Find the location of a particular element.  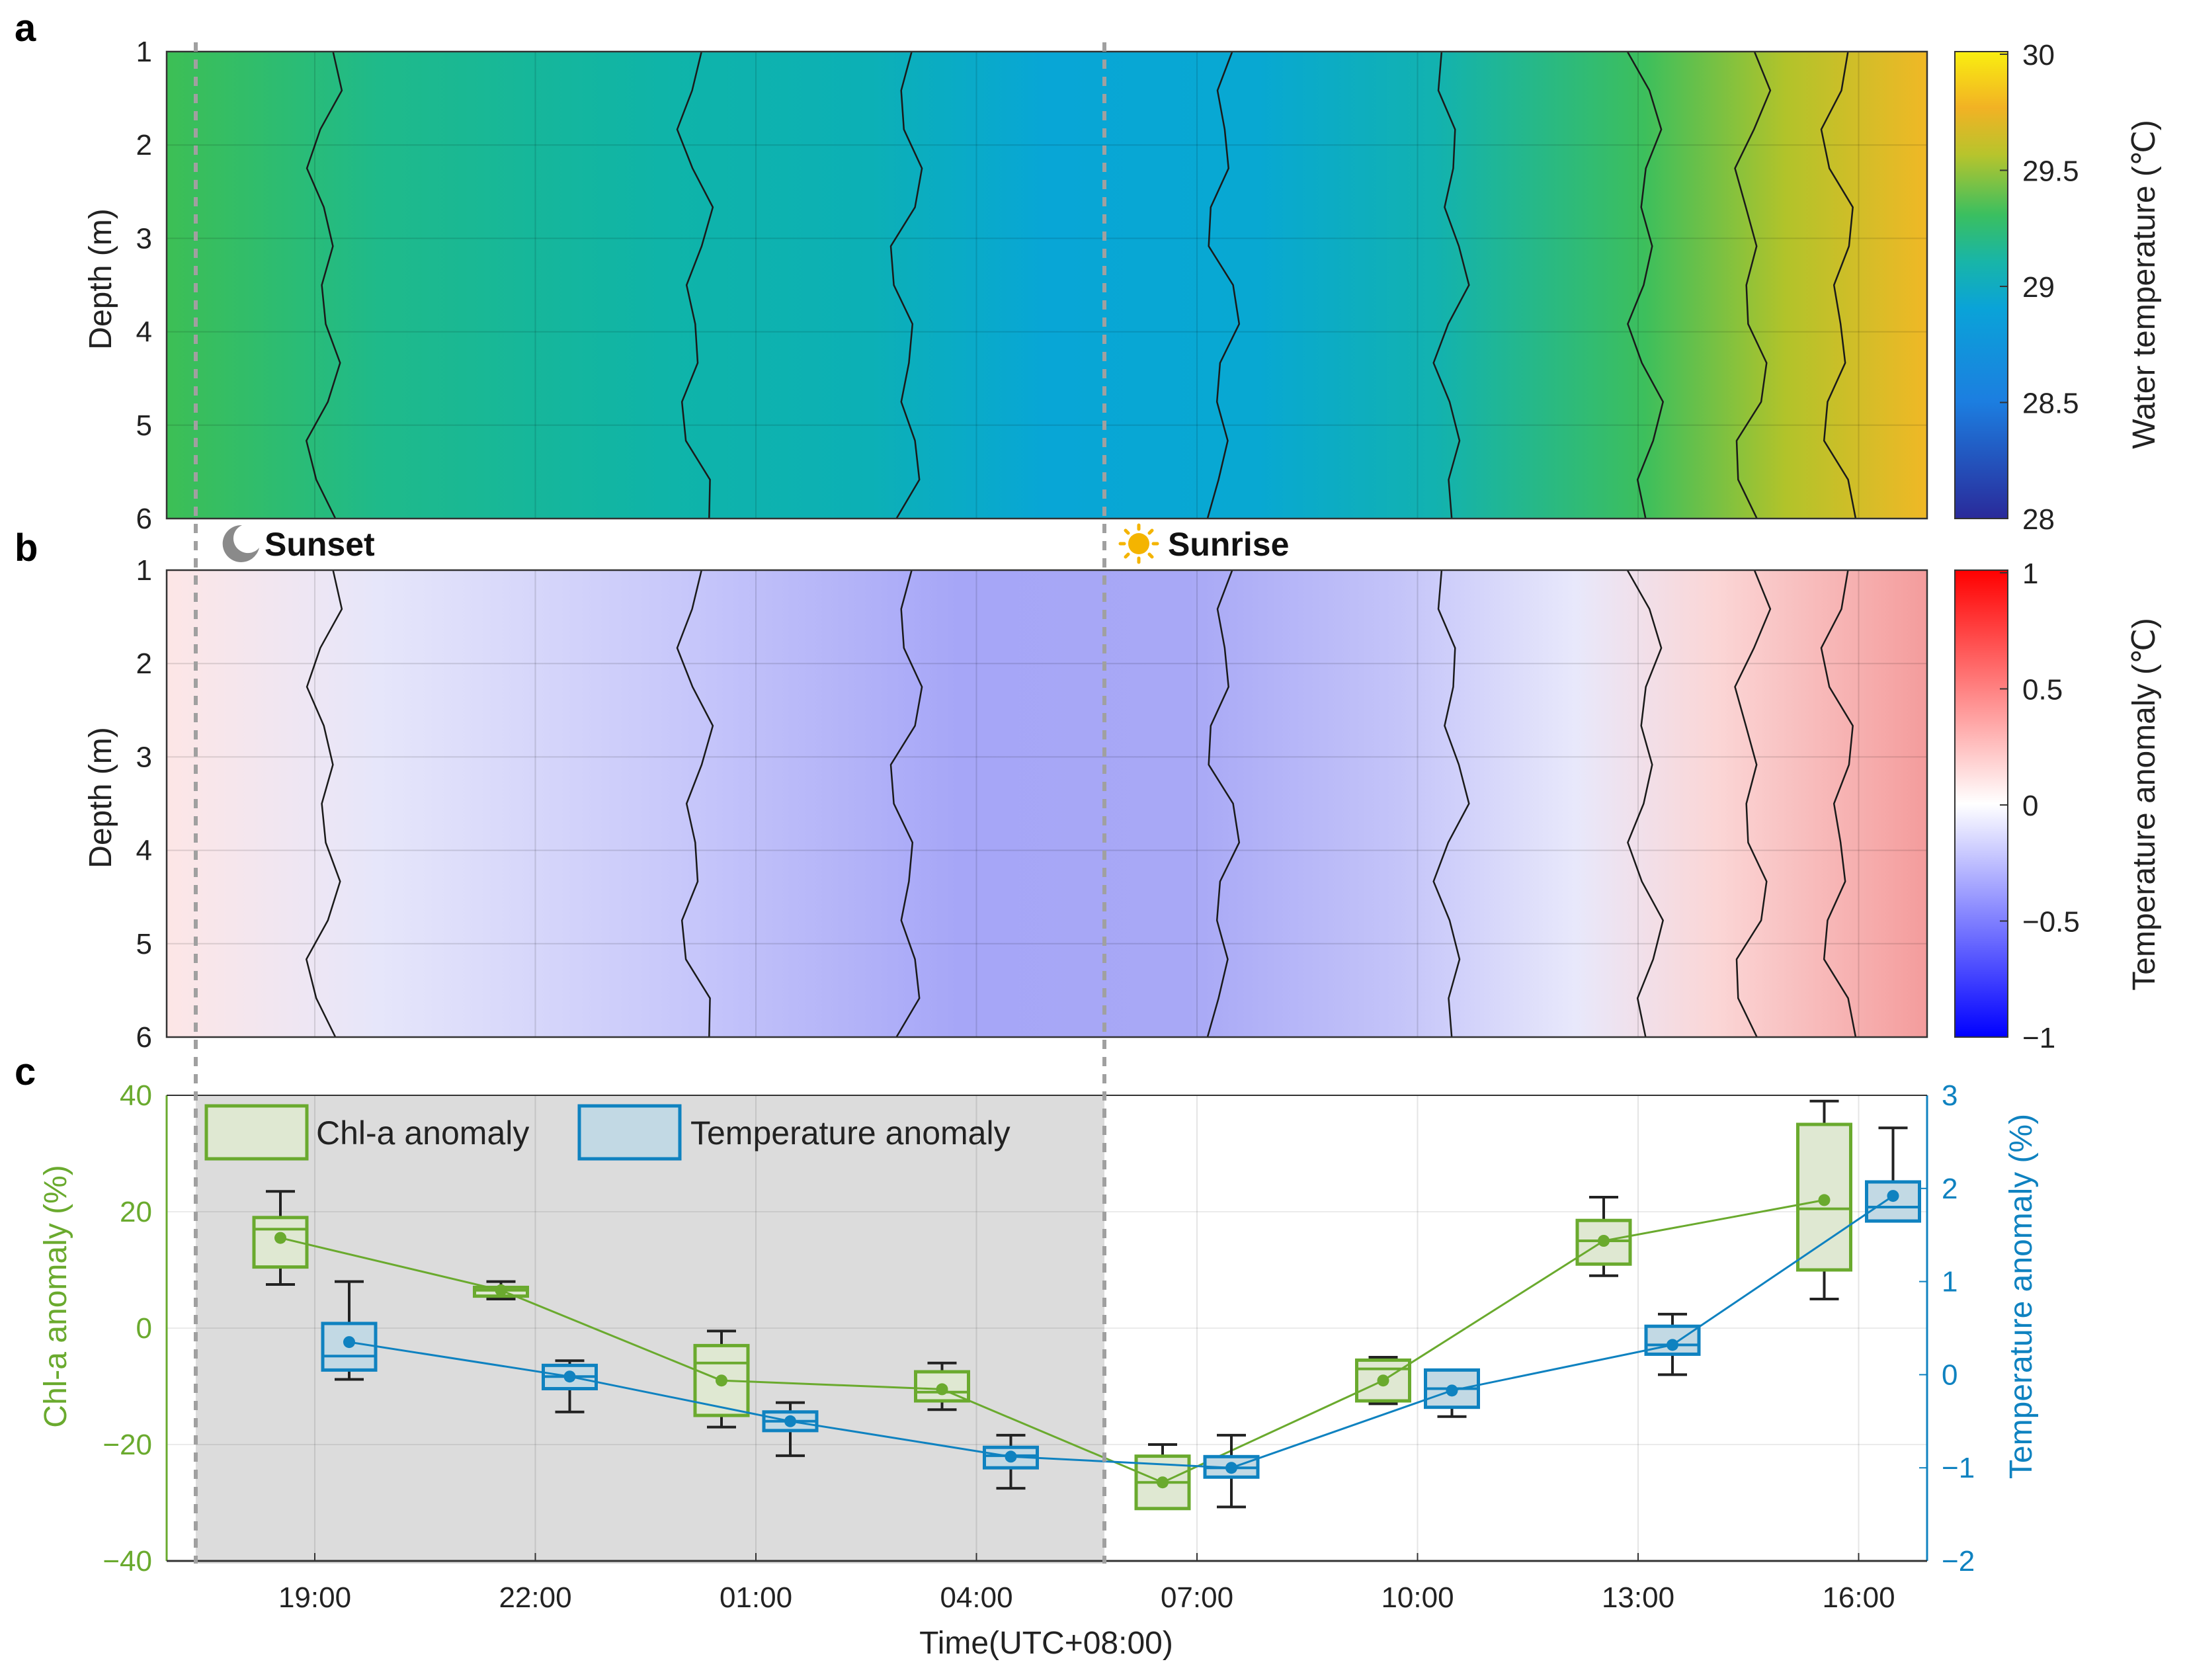

colorbar-b-tick-label: −1 is located at coordinates (2039, 1038).